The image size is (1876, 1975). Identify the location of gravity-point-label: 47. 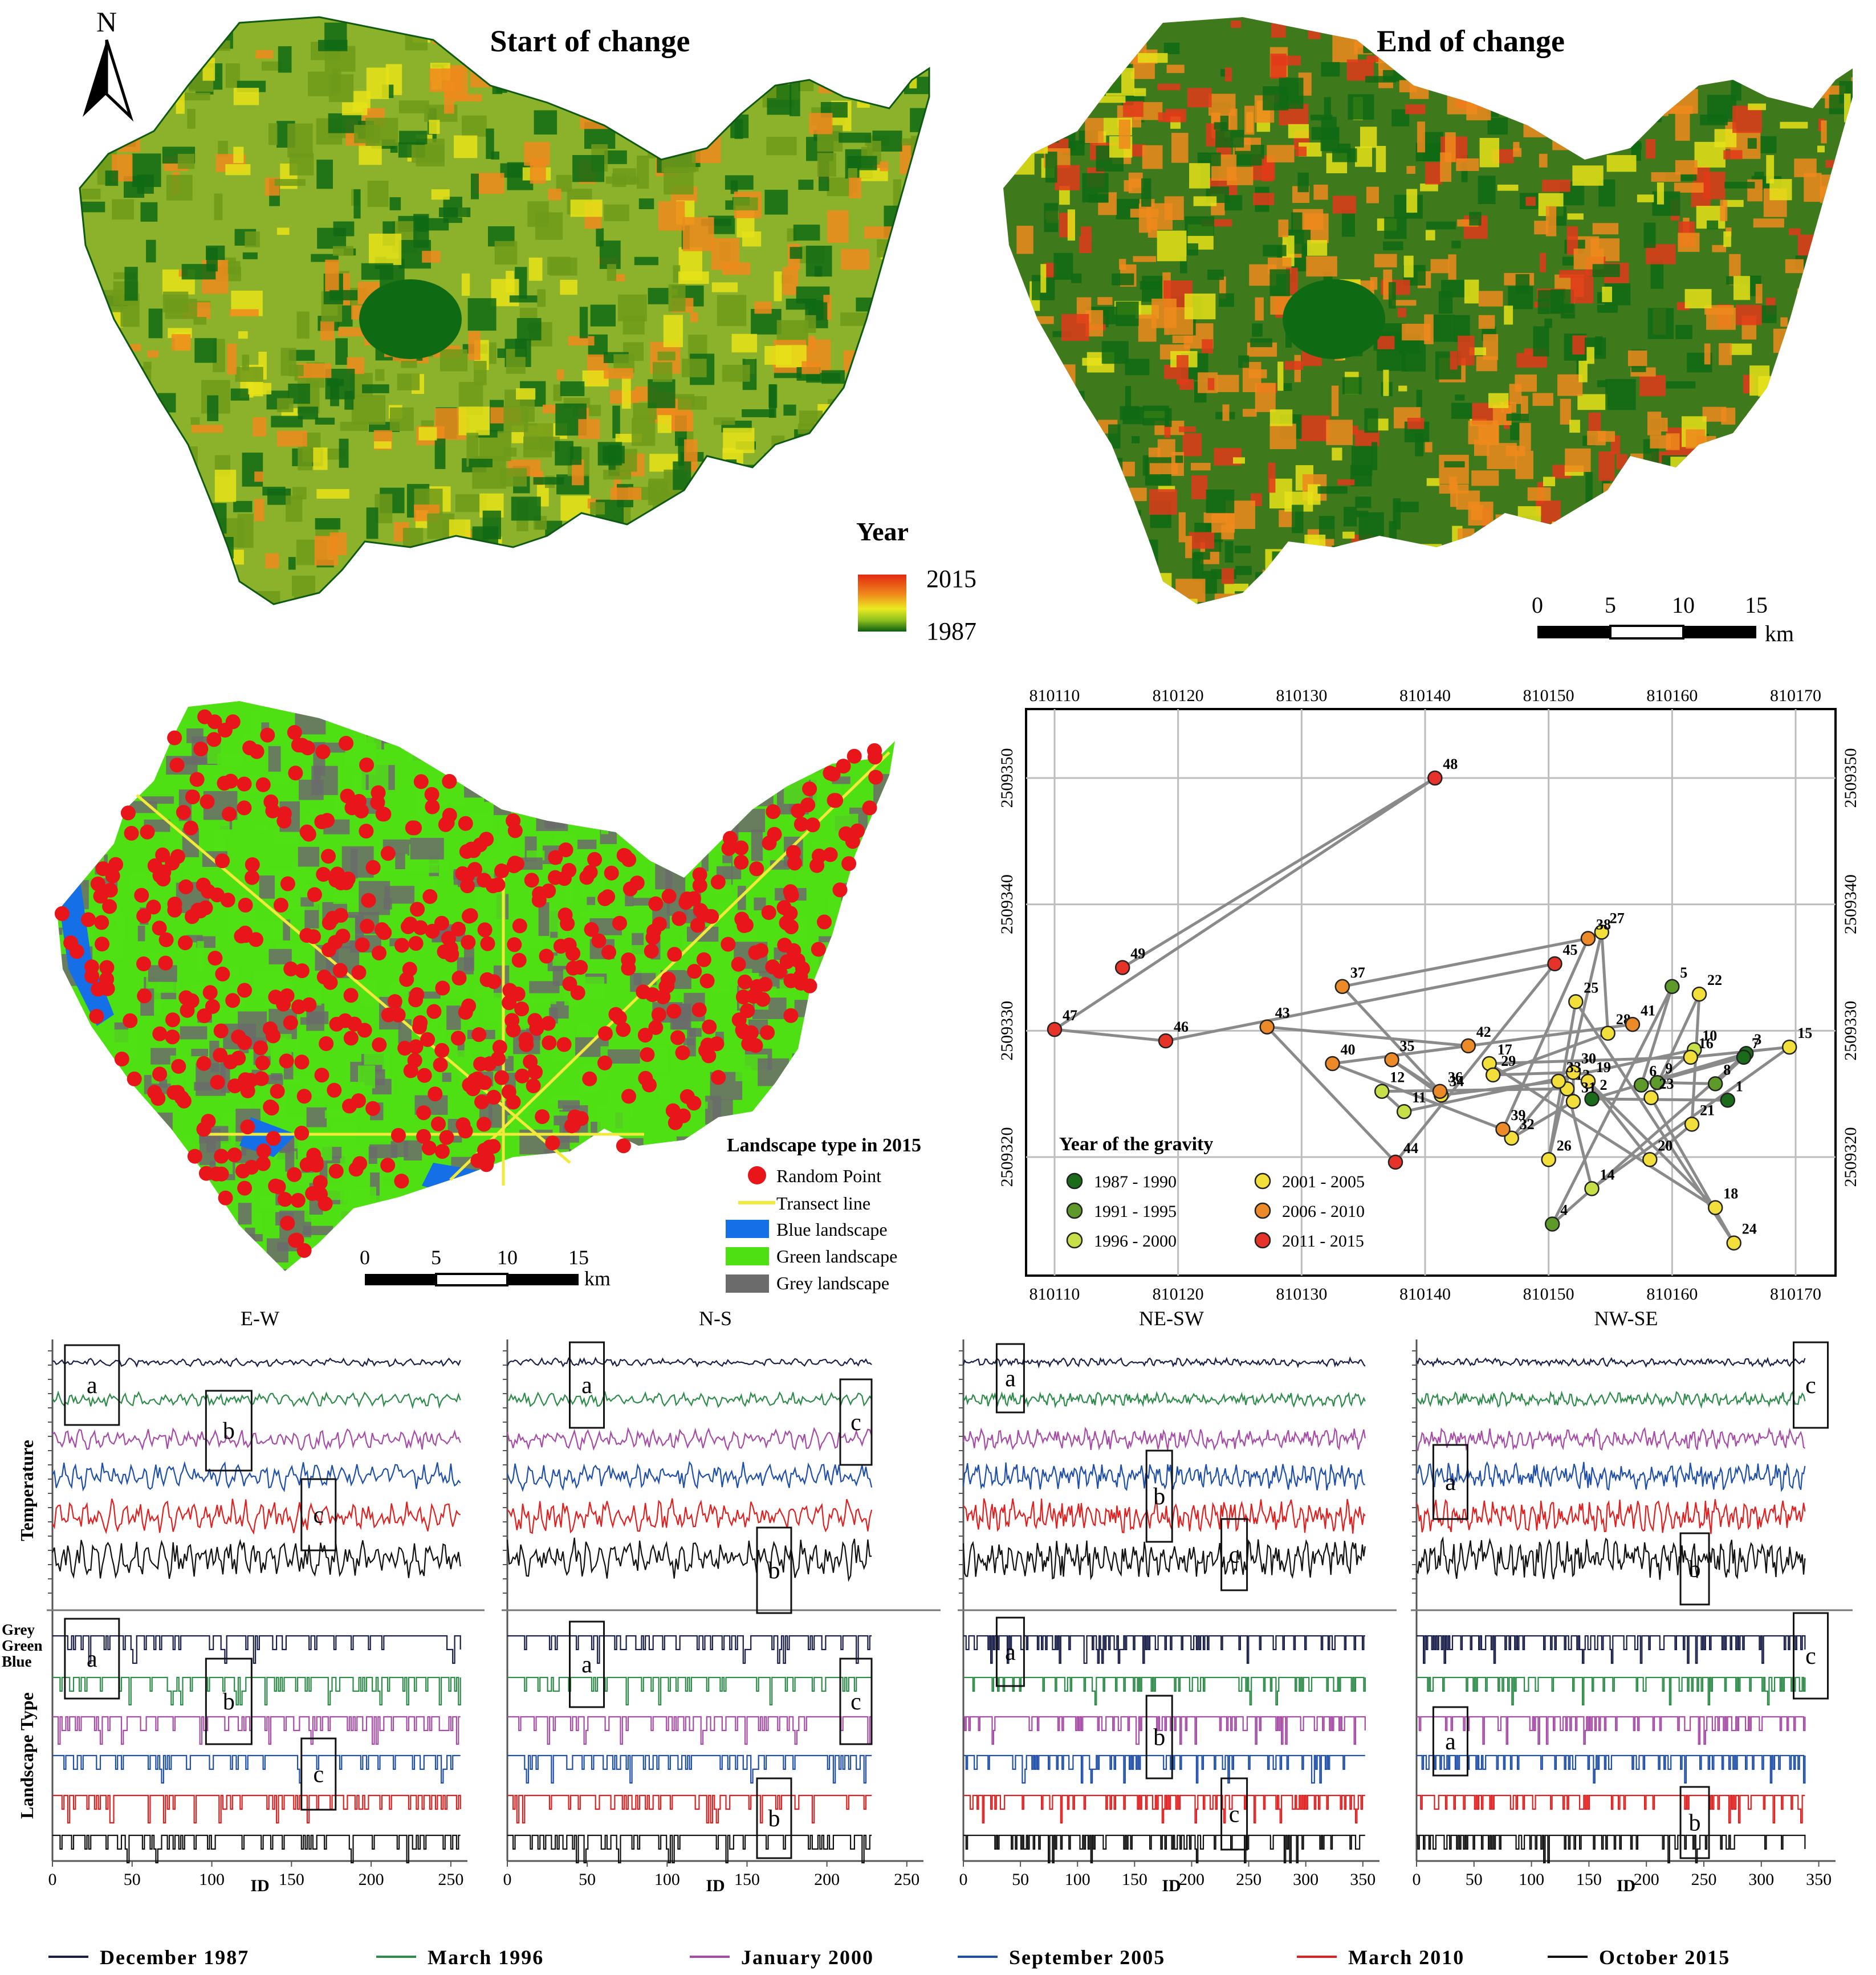
(1070, 1016).